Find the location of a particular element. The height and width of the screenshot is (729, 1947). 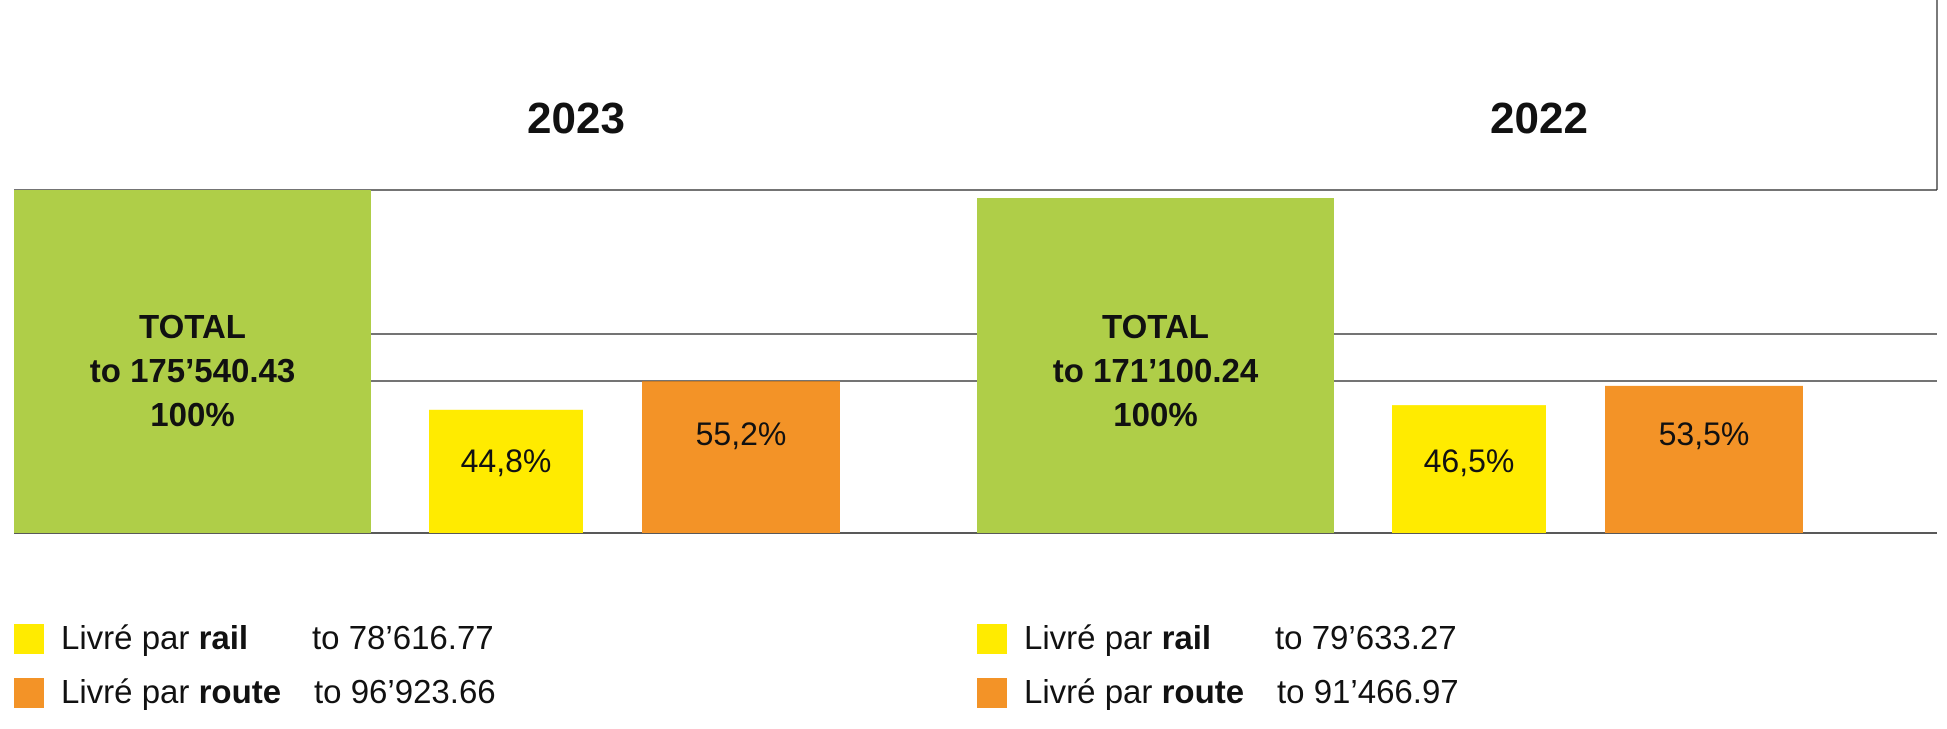

year-title: 2023 is located at coordinates (576, 118).